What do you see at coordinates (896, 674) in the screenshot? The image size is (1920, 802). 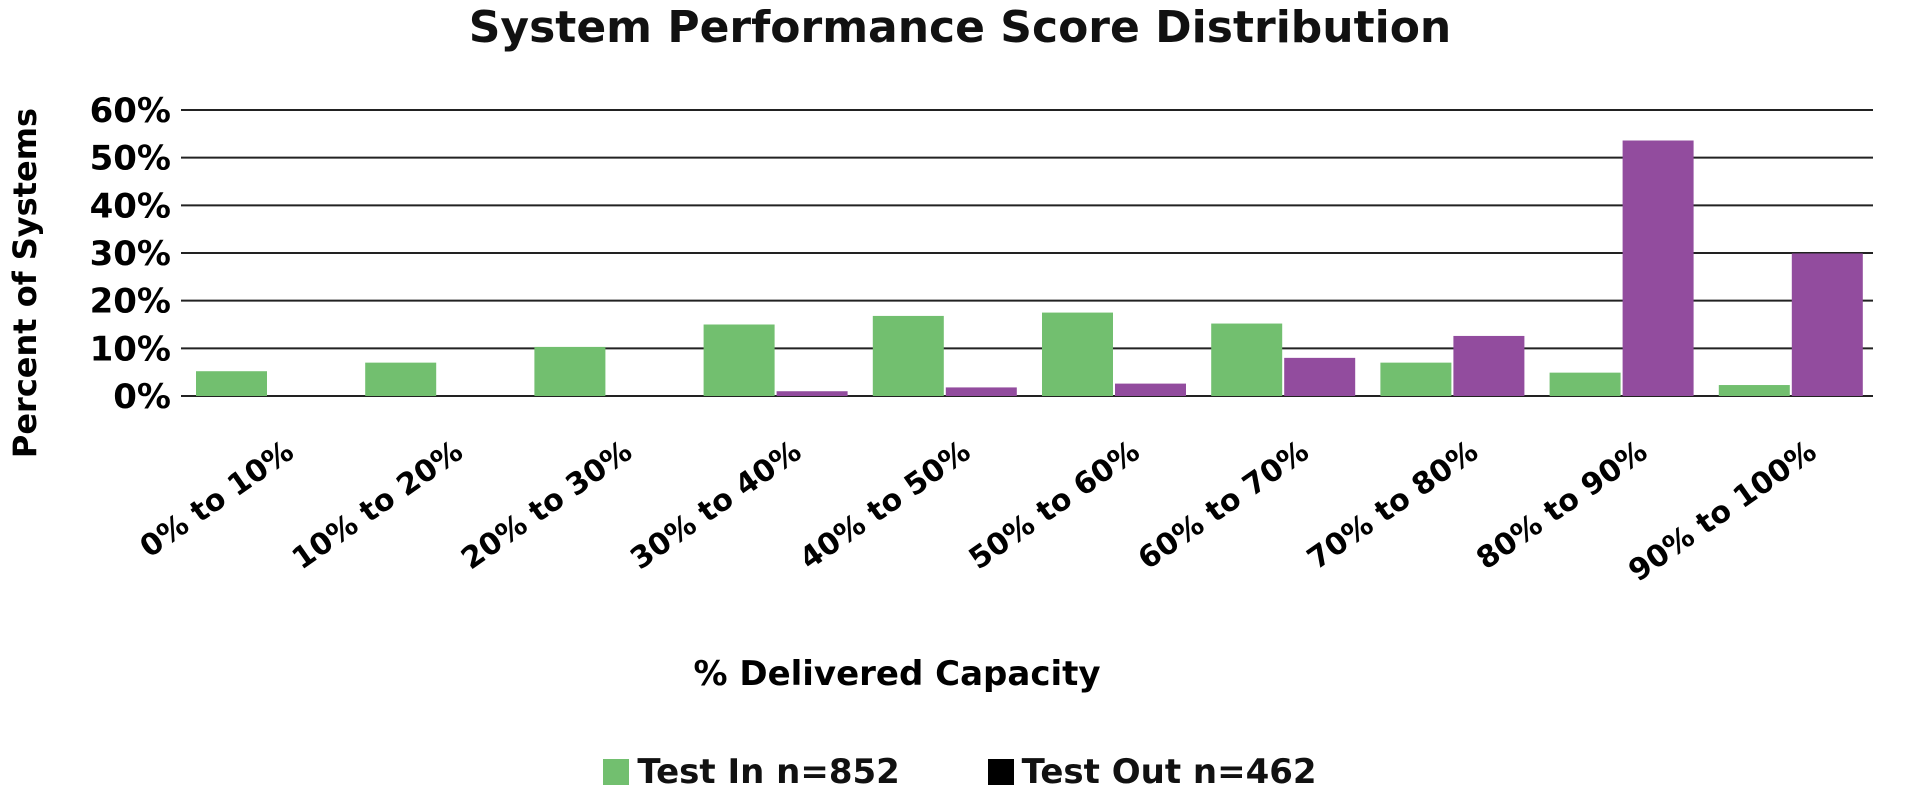 I see `x-axis-label: % Delivered Capacity` at bounding box center [896, 674].